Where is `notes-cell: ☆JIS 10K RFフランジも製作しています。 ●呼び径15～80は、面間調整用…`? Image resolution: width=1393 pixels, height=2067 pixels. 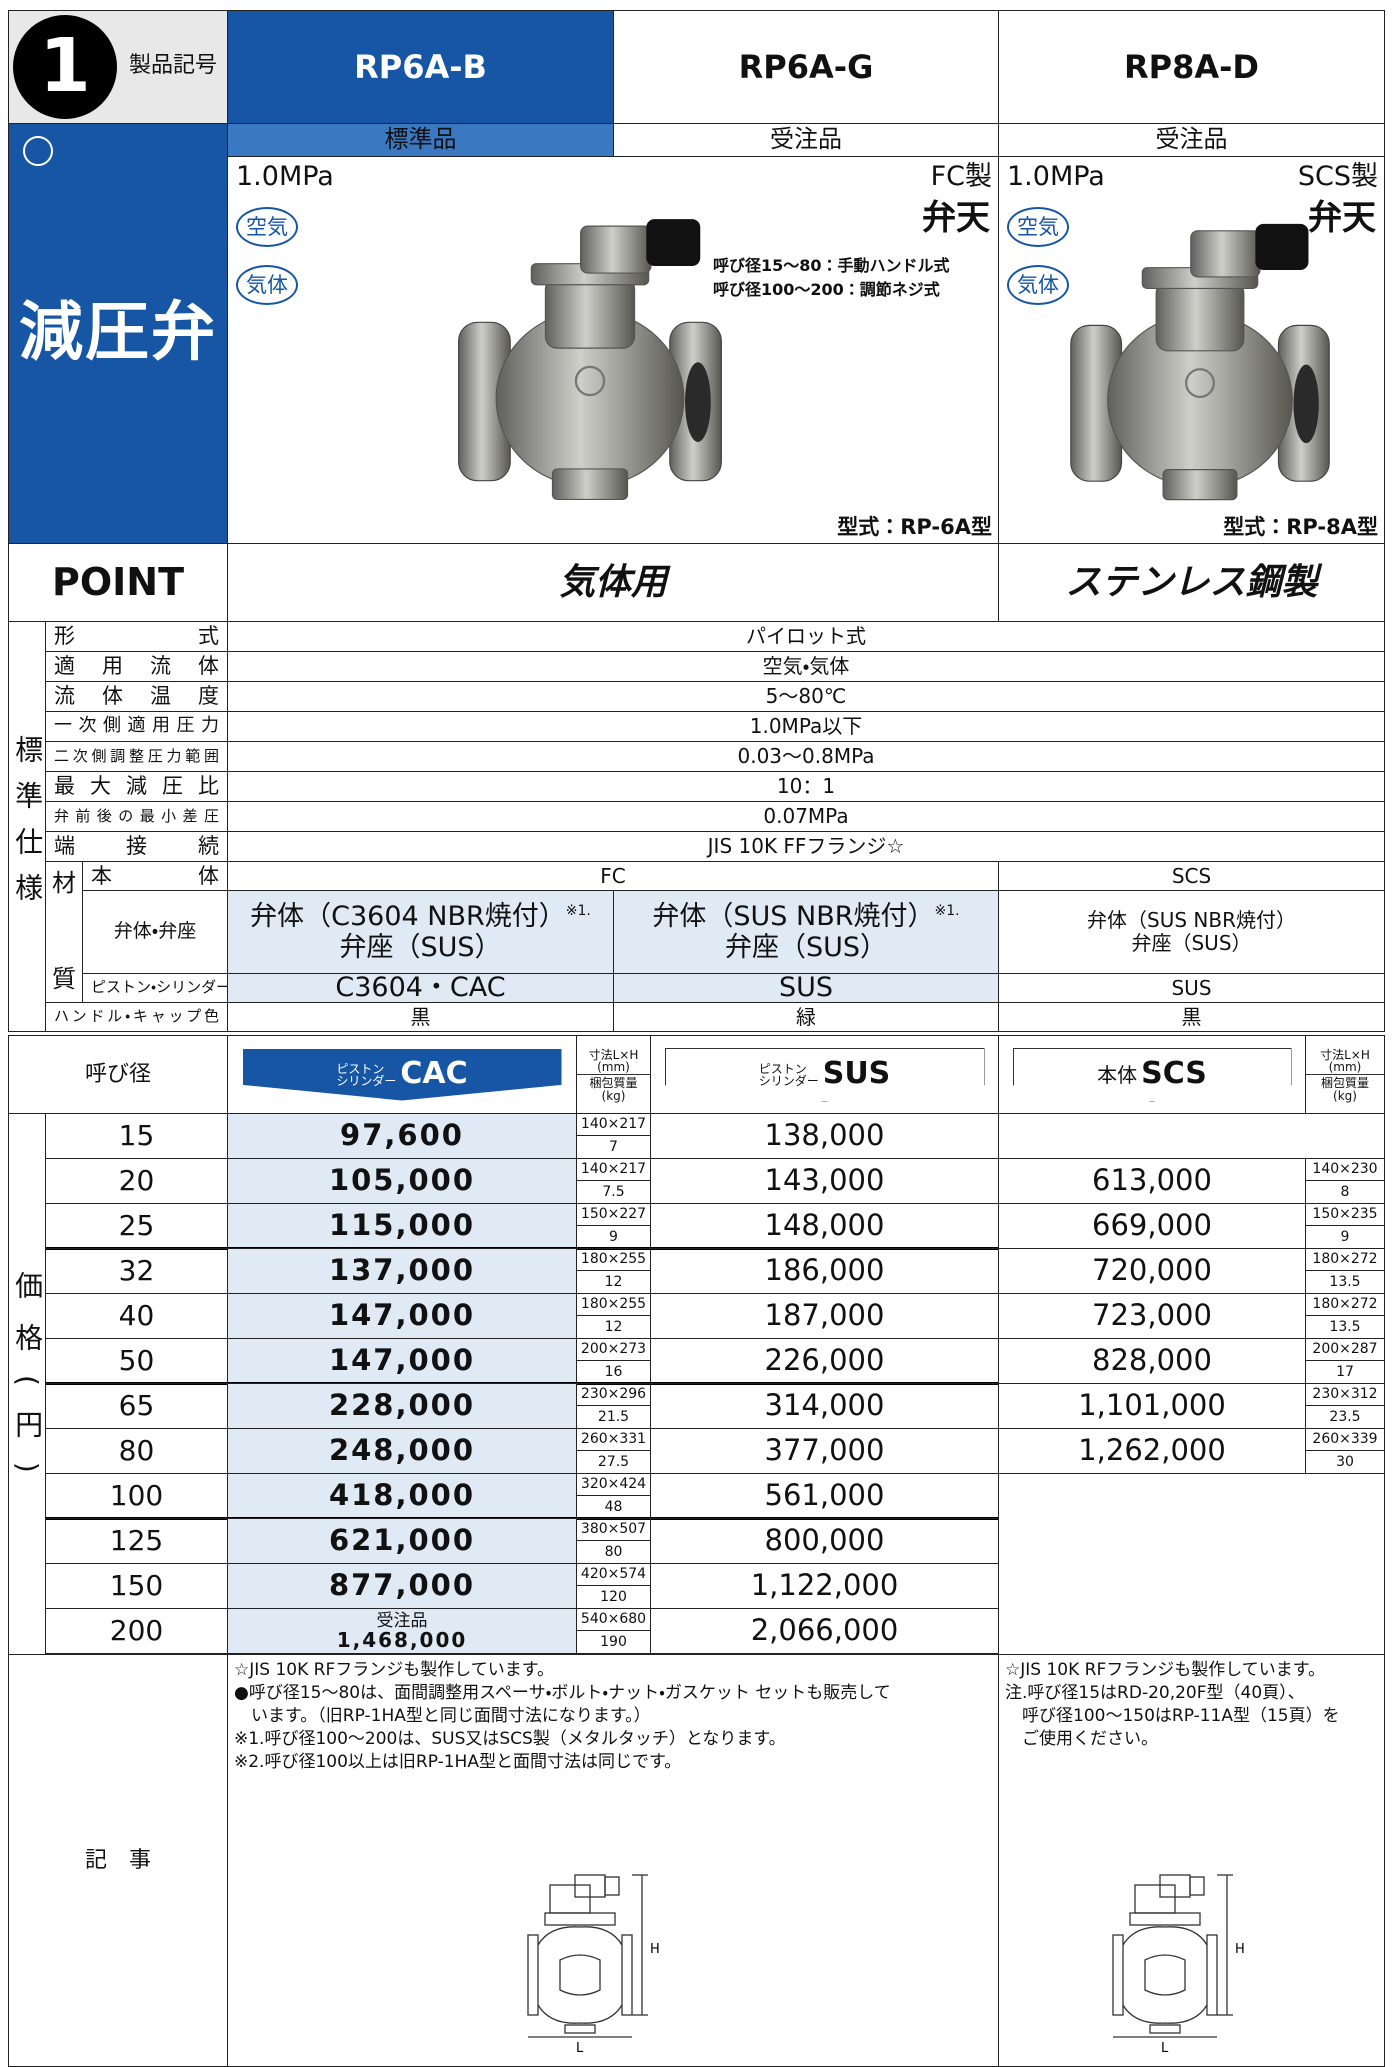
notes-cell: ☆JIS 10K RFフランジも製作しています。 ●呼び径15～80は、面間調整用… is located at coordinates (613, 1860).